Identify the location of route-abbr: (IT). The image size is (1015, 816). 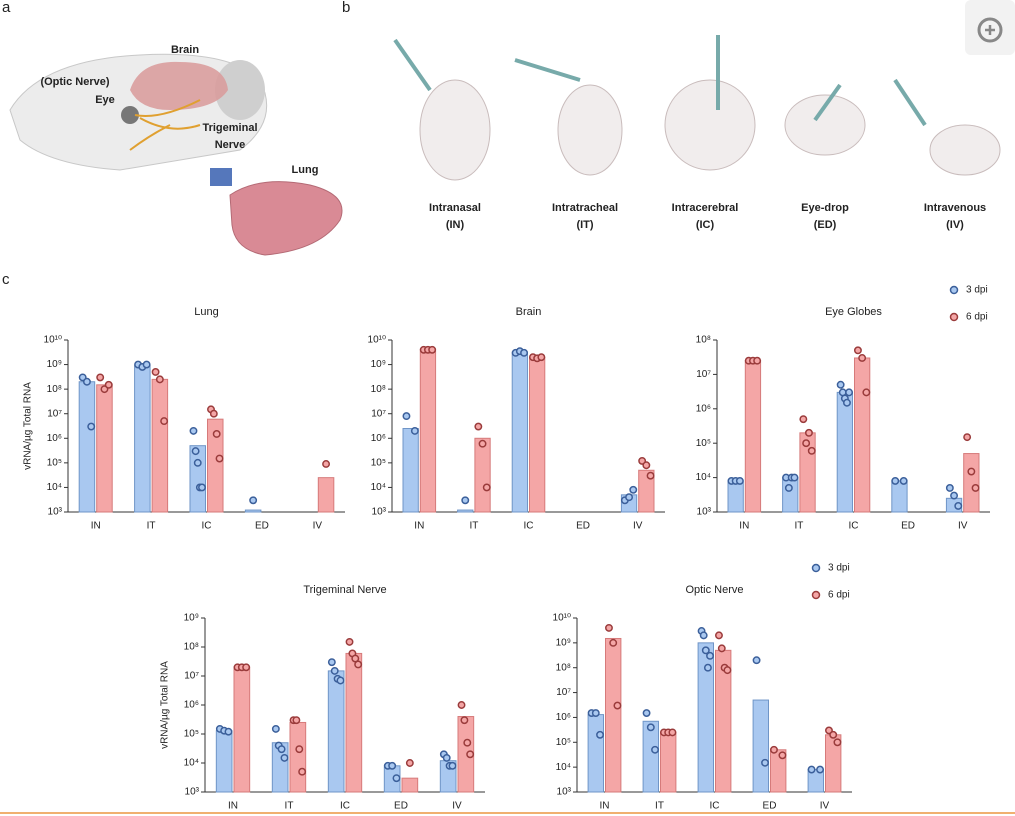
(584, 225).